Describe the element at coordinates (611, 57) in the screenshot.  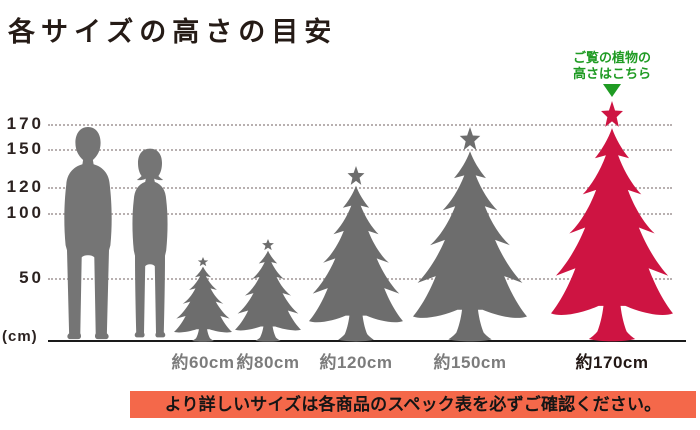
I see `callout-line-1: ご覧の植物の` at that location.